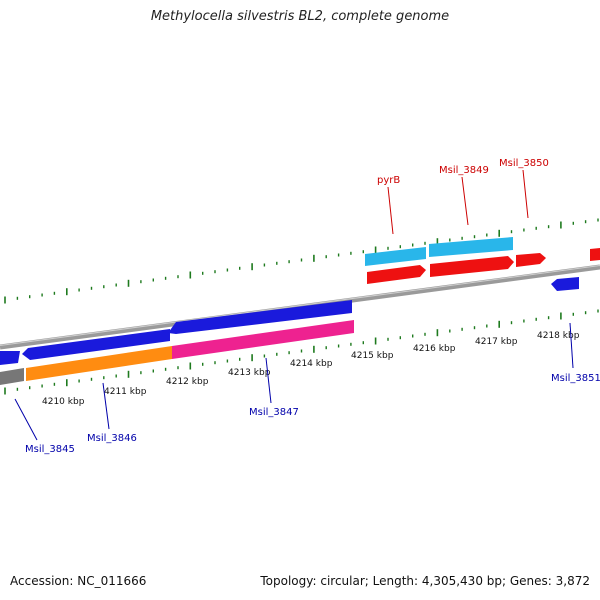 This screenshot has width=600, height=600. What do you see at coordinates (10, 358) in the screenshot?
I see `gene-block-blue-left` at bounding box center [10, 358].